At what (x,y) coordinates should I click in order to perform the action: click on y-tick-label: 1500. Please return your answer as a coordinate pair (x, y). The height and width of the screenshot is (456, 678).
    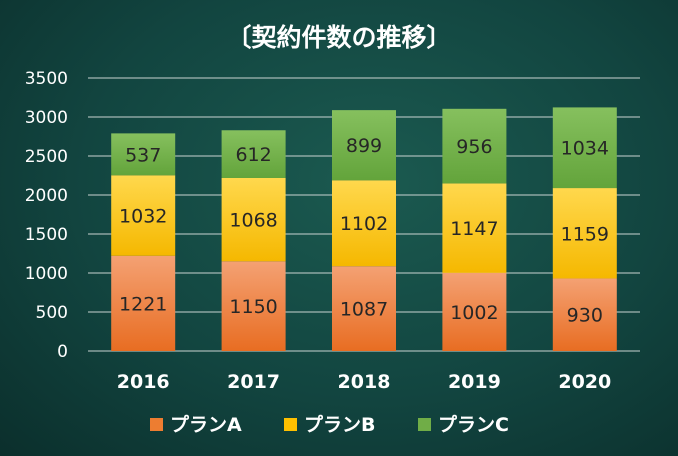
    Looking at the image, I should click on (46, 235).